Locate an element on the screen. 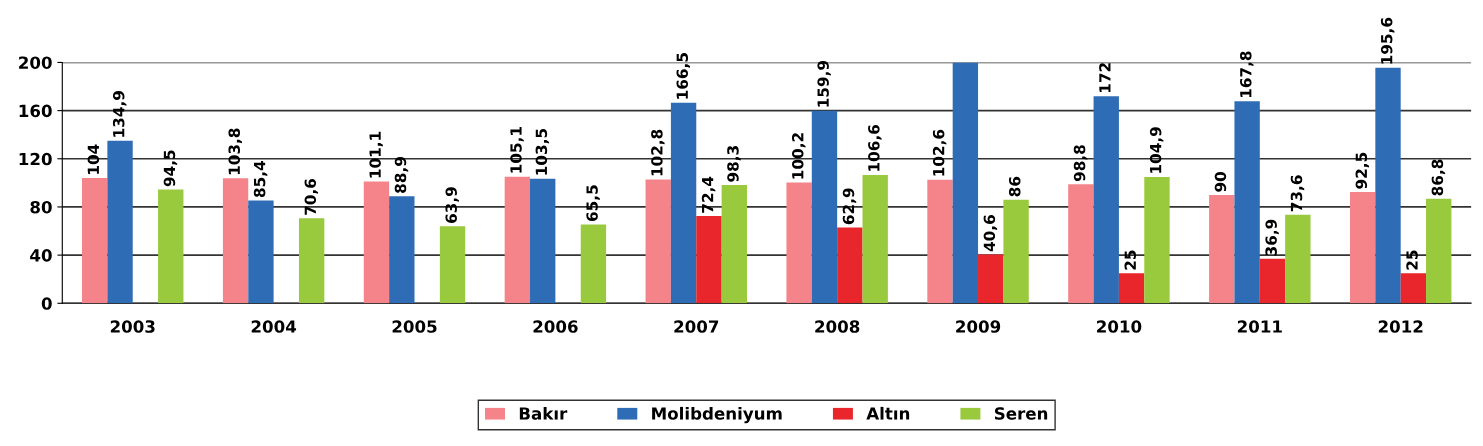 The width and height of the screenshot is (1483, 446). data-label: 98,3 is located at coordinates (734, 164).